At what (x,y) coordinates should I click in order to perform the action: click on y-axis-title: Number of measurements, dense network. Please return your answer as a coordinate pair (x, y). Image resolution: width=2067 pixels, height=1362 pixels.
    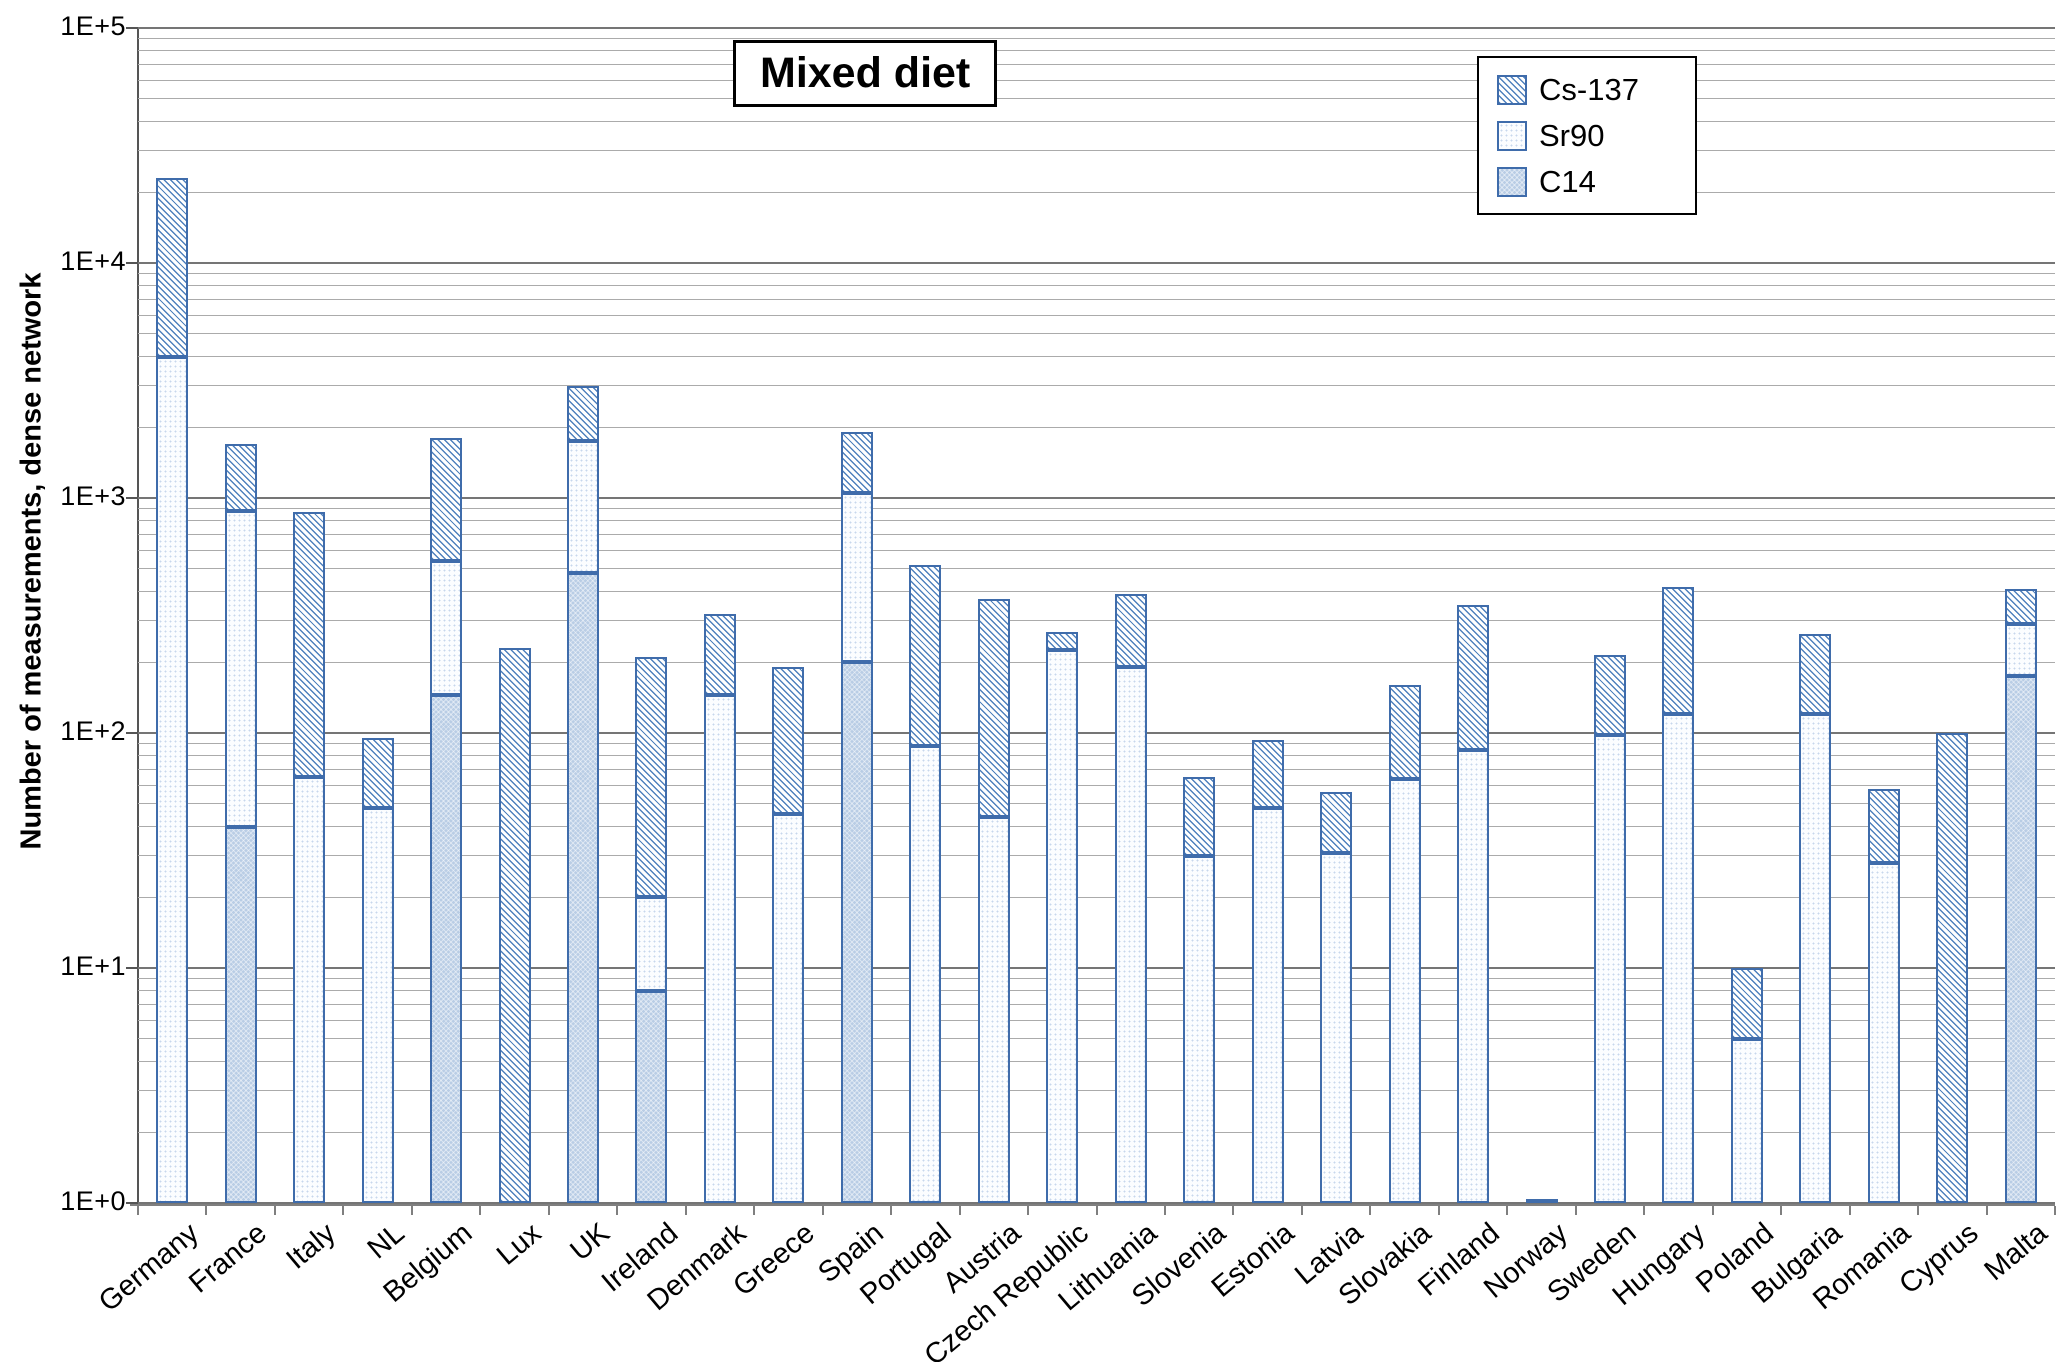
    Looking at the image, I should click on (31, 561).